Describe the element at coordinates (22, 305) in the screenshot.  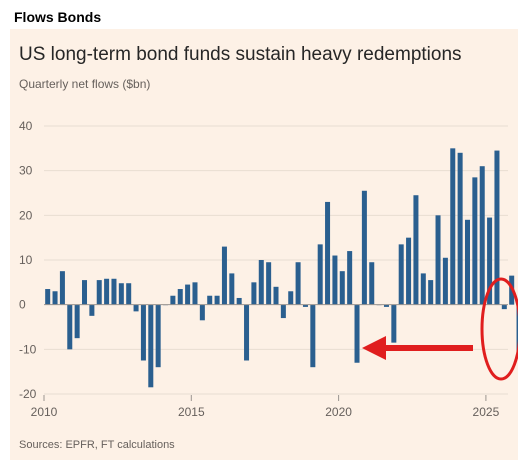
I see `y-tick-label: 0` at that location.